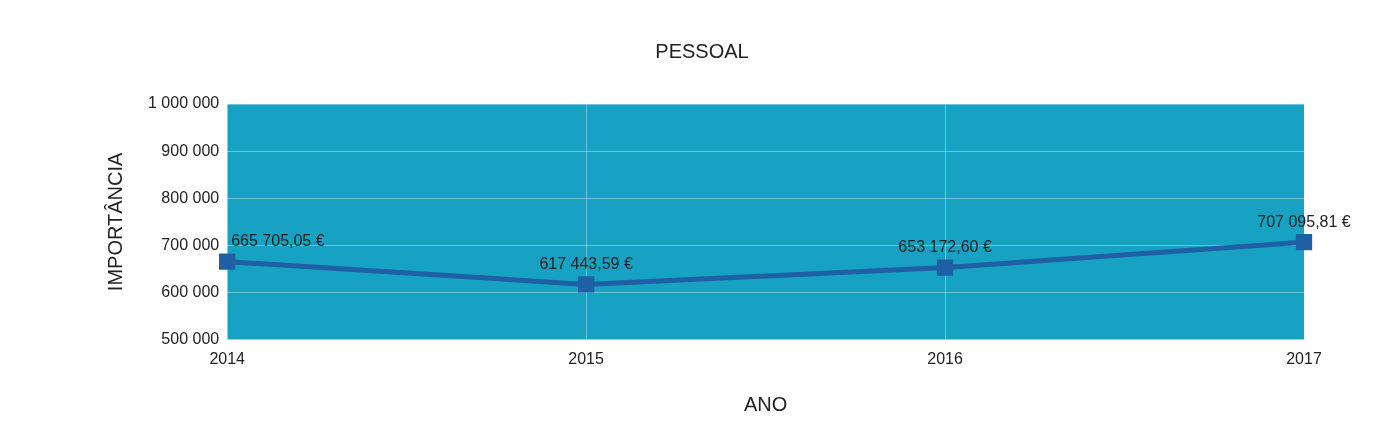 This screenshot has height=446, width=1399. Describe the element at coordinates (945, 246) in the screenshot. I see `data-label: 653 172,60 €` at that location.